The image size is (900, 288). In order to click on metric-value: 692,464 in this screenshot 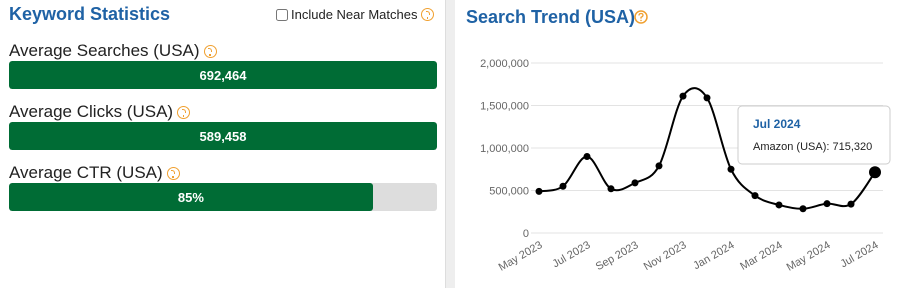, I will do `click(223, 75)`.